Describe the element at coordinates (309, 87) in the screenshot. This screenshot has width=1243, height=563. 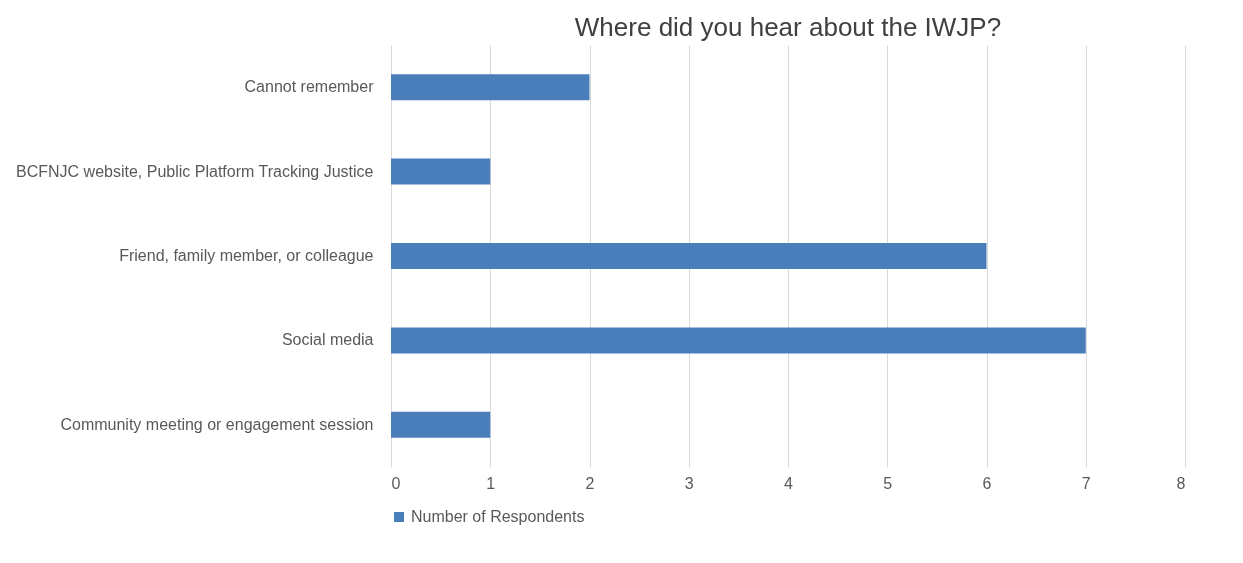
I see `y-tick-label: Cannot remember` at that location.